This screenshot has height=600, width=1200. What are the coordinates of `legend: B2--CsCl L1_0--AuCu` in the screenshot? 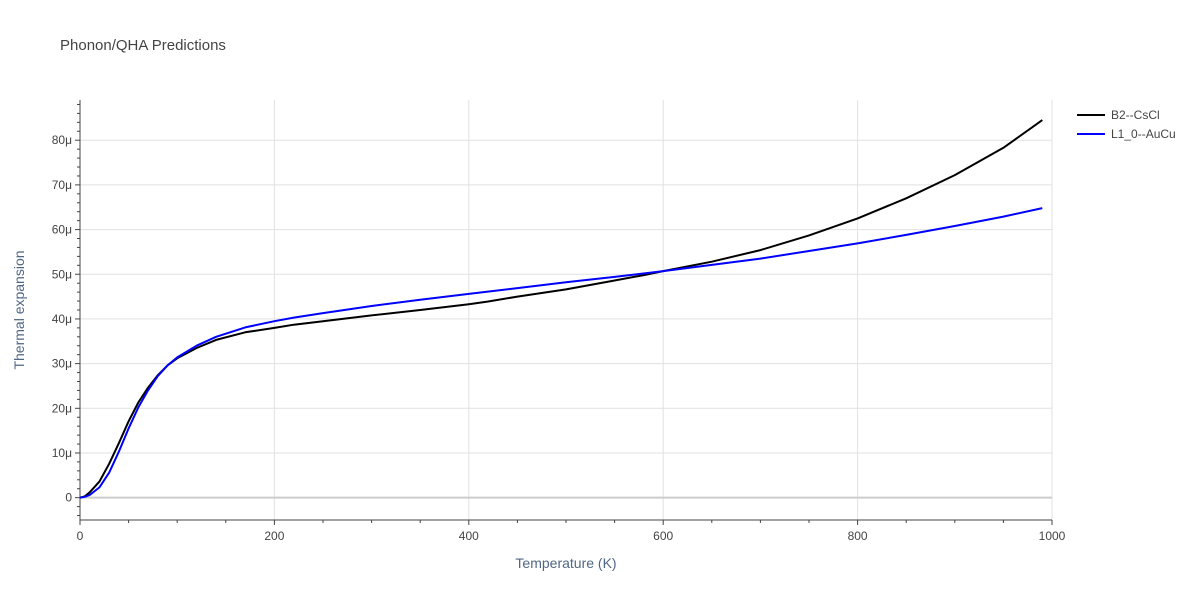 It's located at (1126, 124).